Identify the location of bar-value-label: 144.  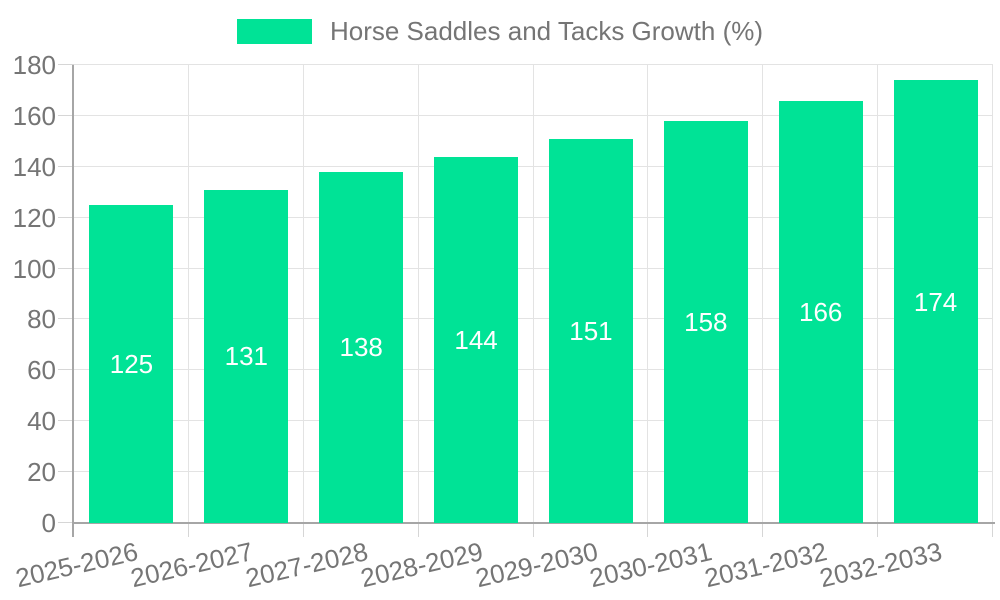
(476, 339).